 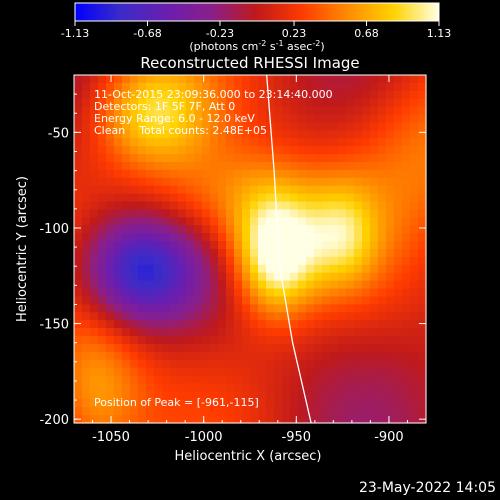 What do you see at coordinates (213, 94) in the screenshot?
I see `info-time-range: 11-Oct-2015 23:09:36.000 to 23:14:40.000` at bounding box center [213, 94].